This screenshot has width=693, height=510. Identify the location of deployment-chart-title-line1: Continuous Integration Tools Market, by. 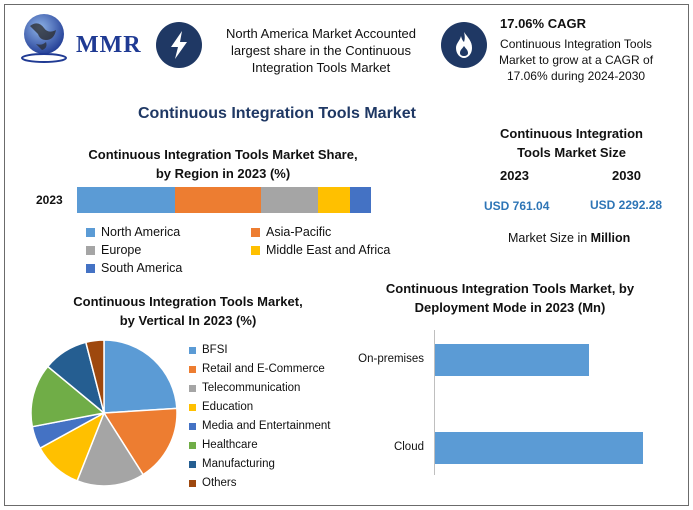
(510, 288).